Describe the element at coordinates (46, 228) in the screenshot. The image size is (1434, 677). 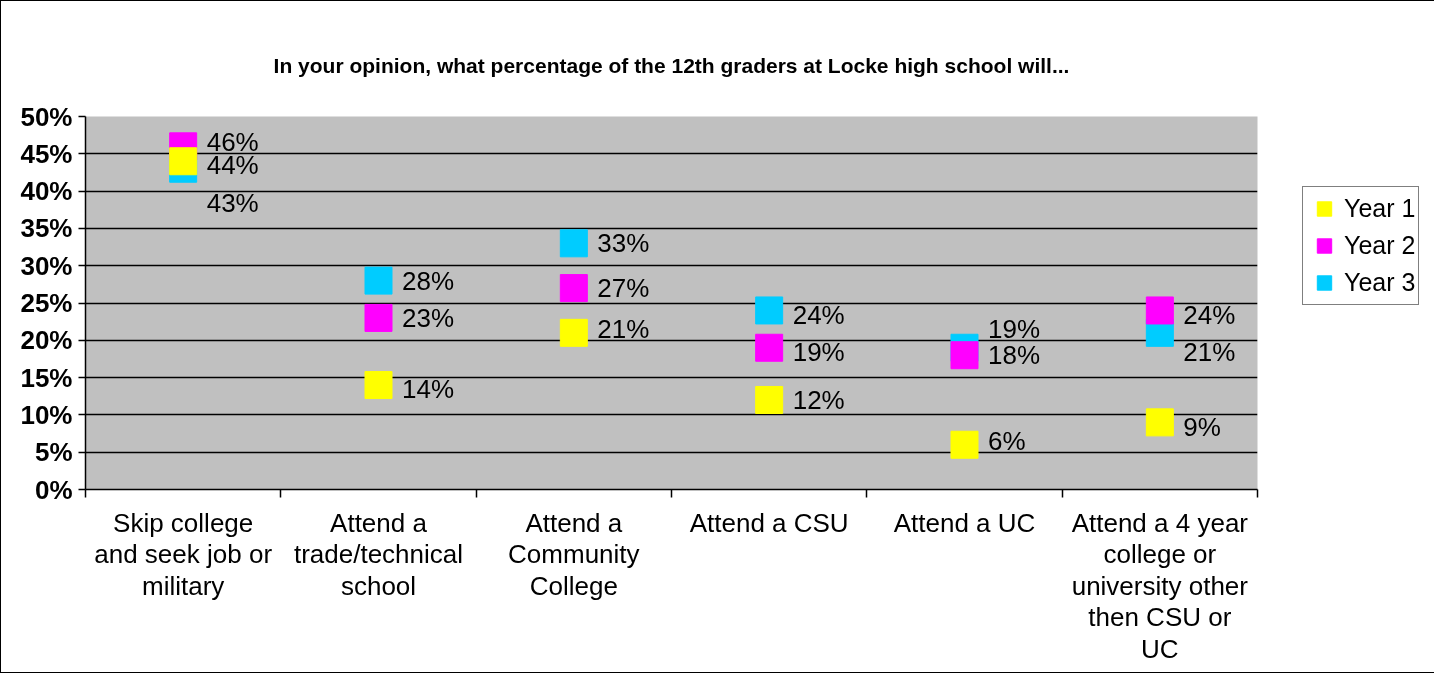
I see `y-tick-label: 35%` at that location.